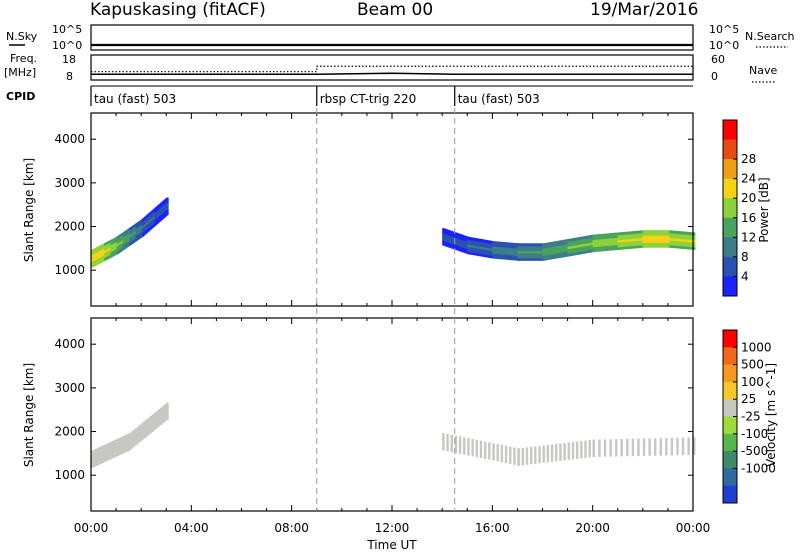  I want to click on nave-label: Nave, so click(763, 70).